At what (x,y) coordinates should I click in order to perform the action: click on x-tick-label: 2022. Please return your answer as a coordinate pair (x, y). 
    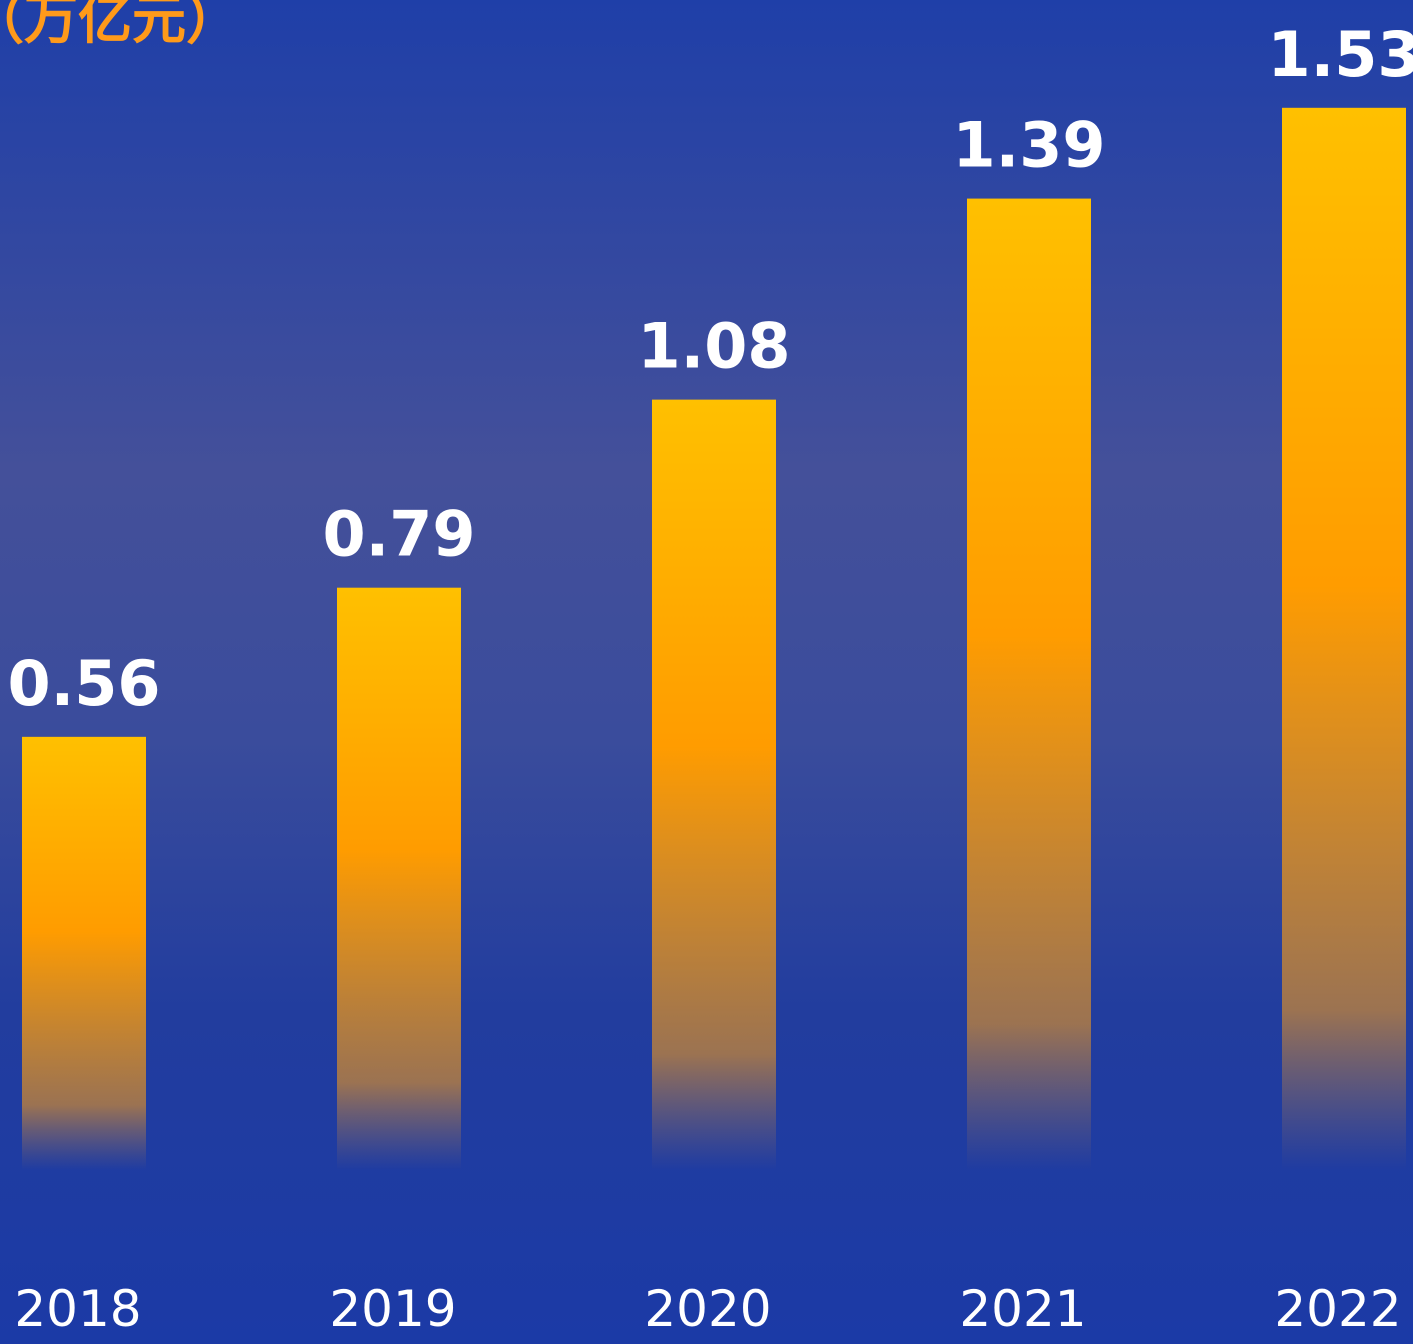
    Looking at the image, I should click on (1337, 1309).